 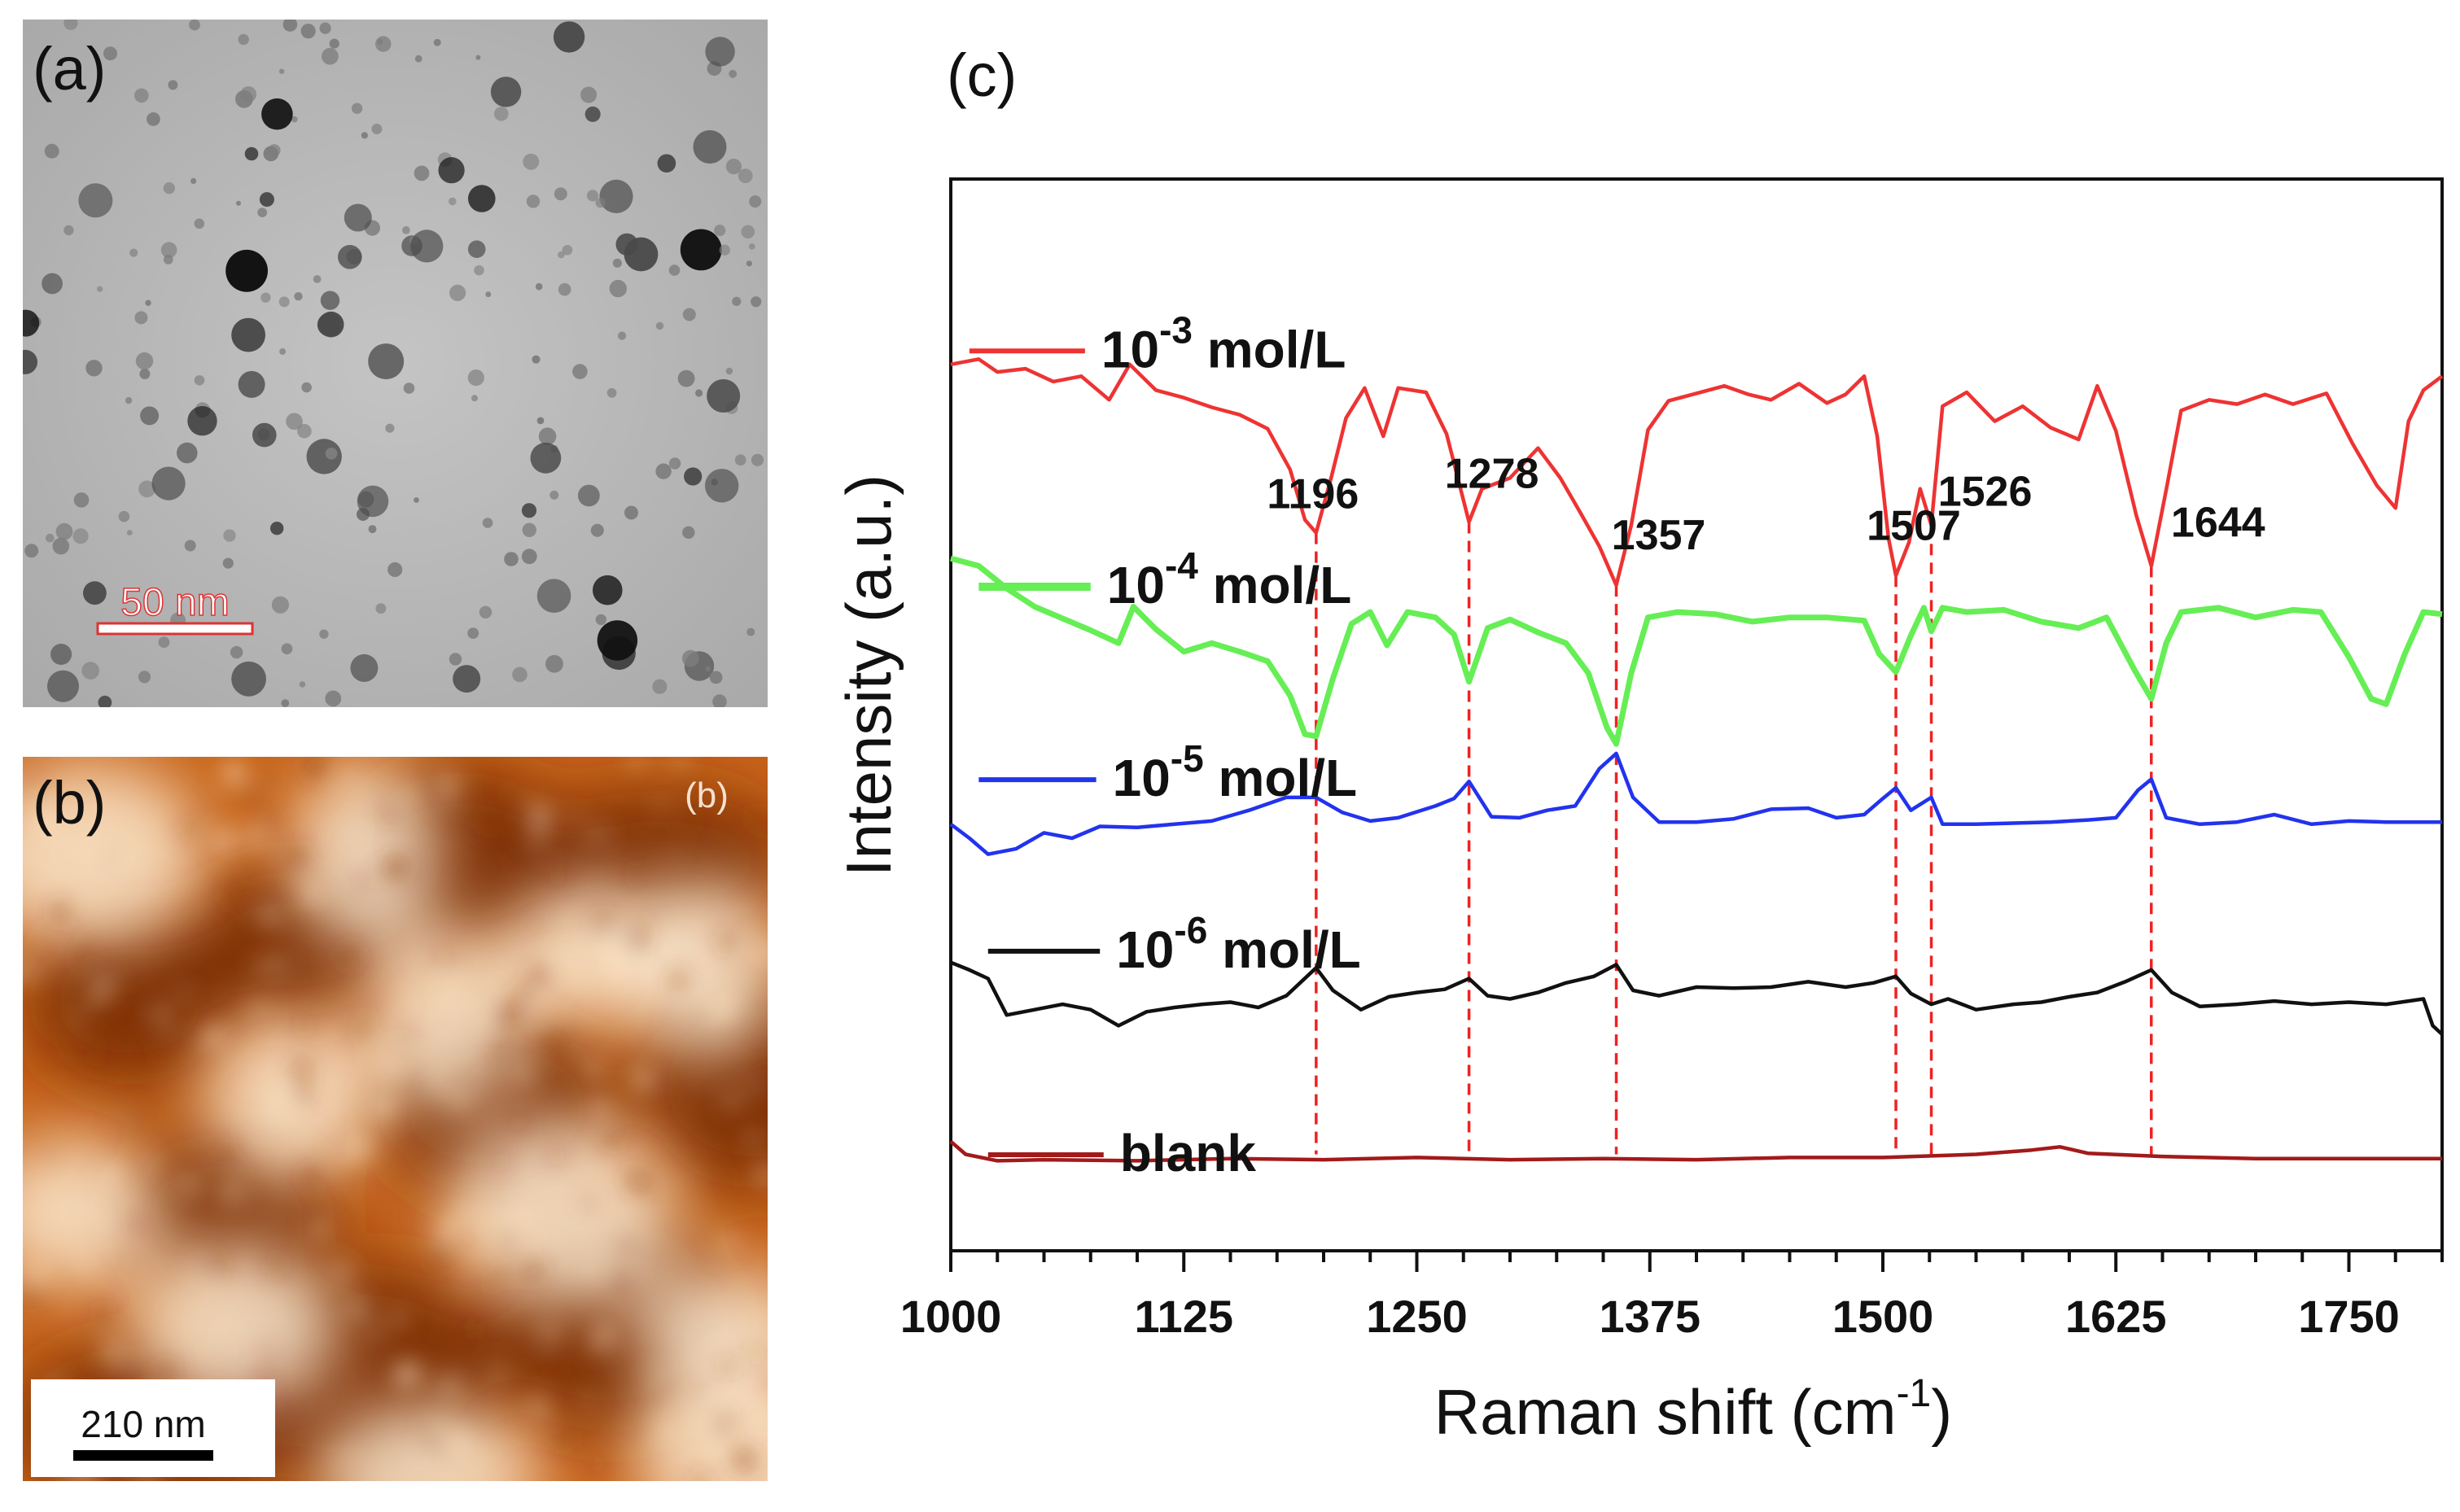 I want to click on legend-label-0: 10-3 mol/L, so click(x=1223, y=343).